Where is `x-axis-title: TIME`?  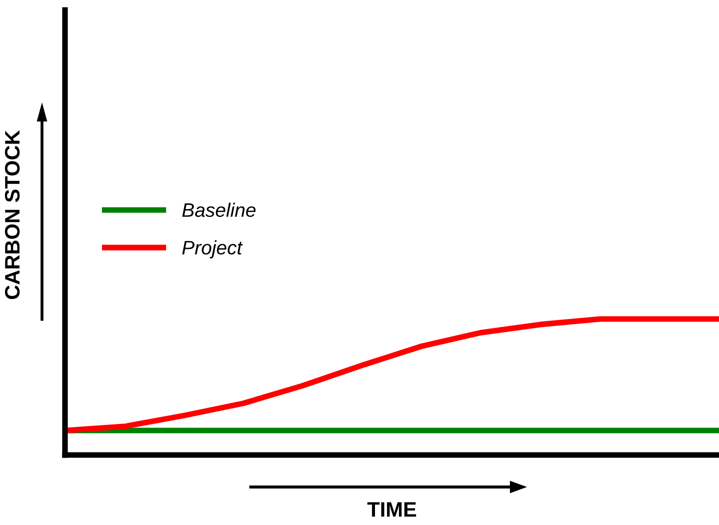
x-axis-title: TIME is located at coordinates (391, 509).